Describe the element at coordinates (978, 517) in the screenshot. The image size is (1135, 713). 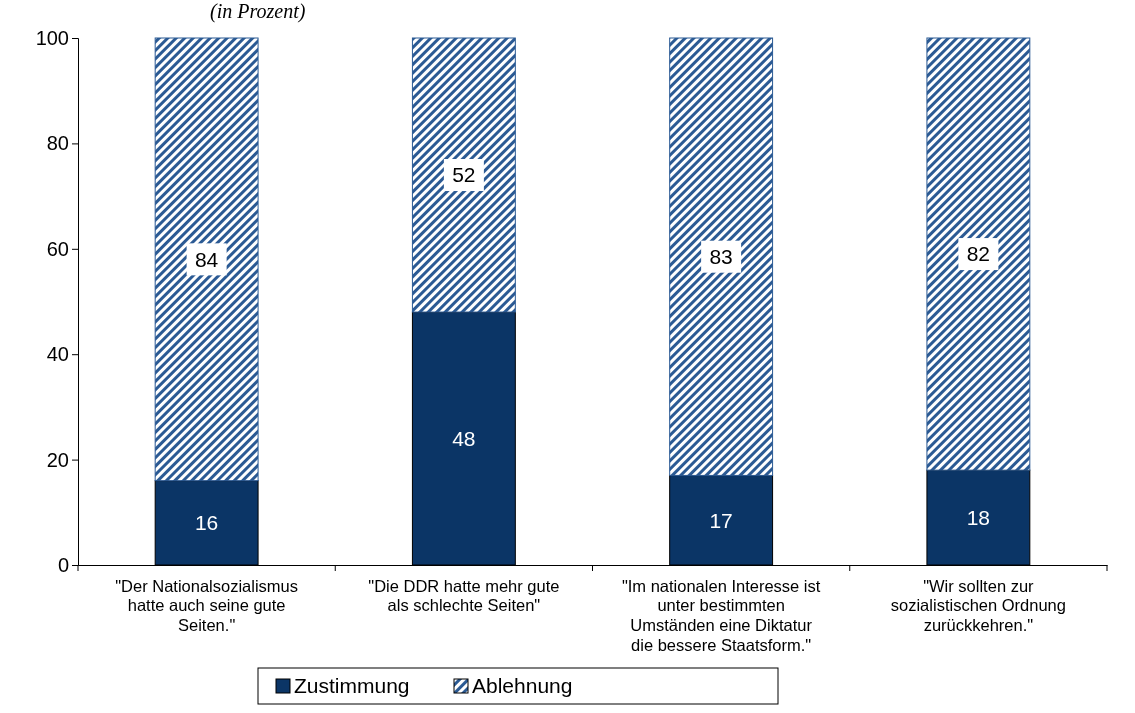
I see `data-label: 18` at that location.